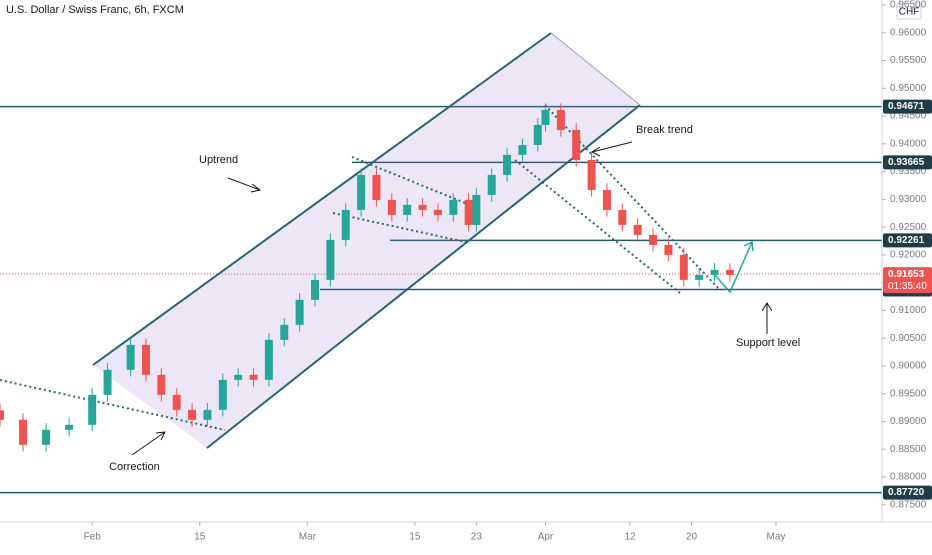 This screenshot has width=932, height=555. Describe the element at coordinates (908, 255) in the screenshot. I see `y-tick-label: 0.92000` at that location.